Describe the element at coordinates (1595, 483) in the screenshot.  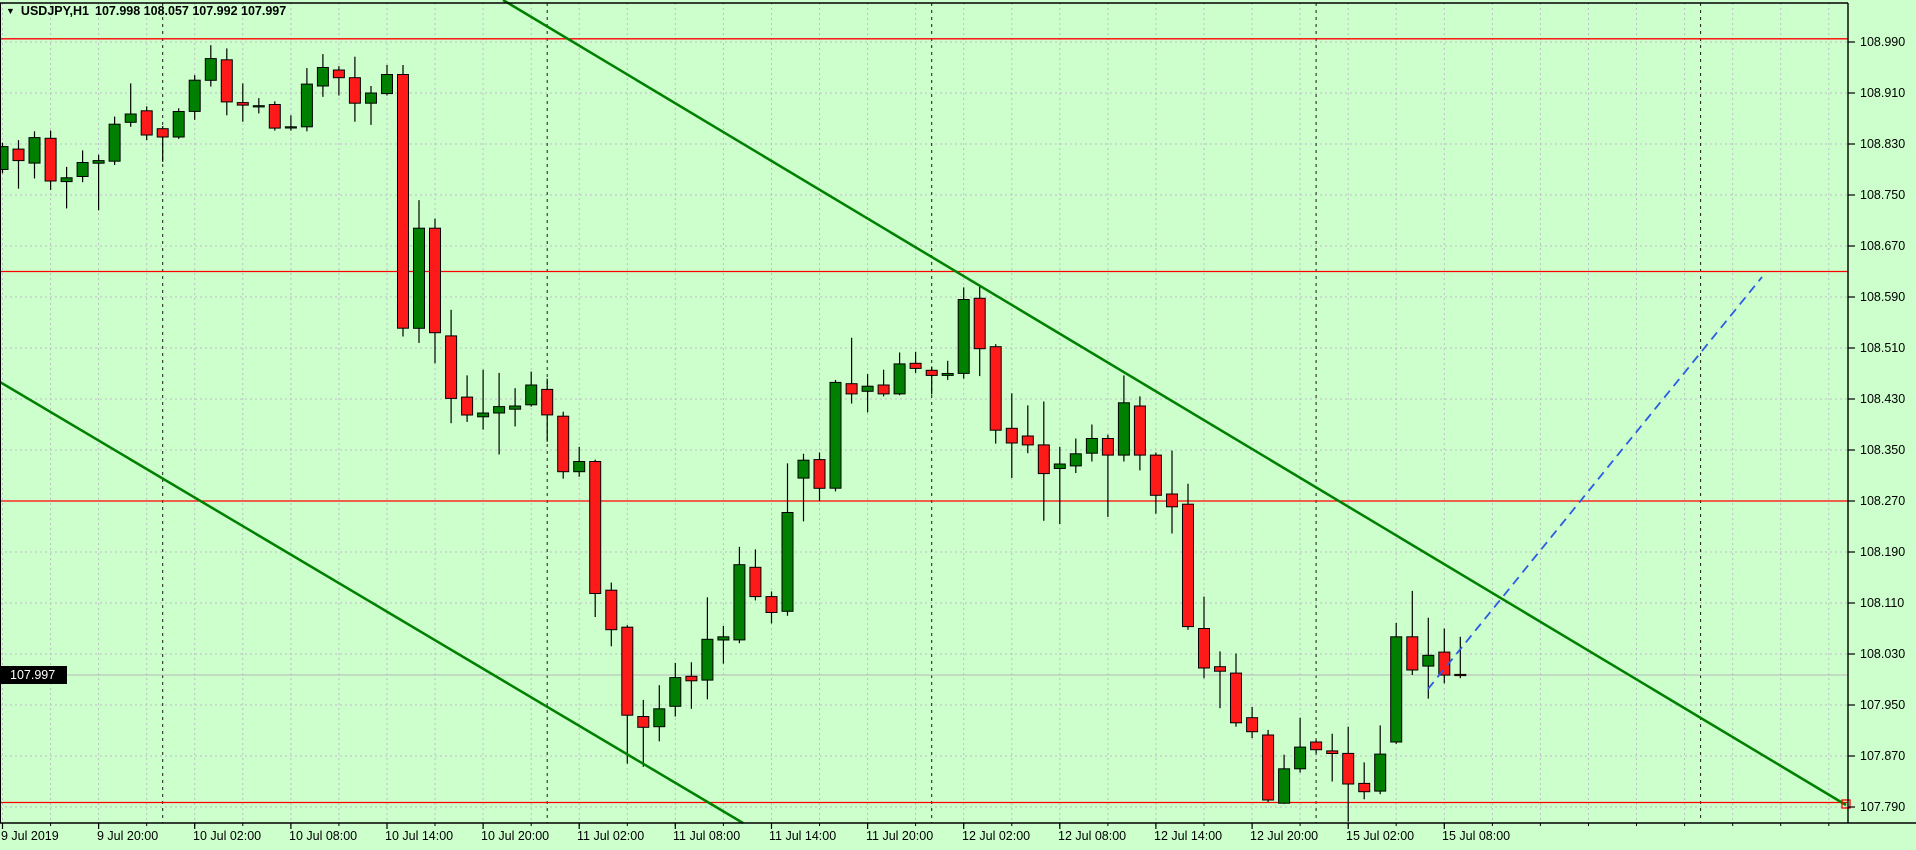
I see `bullish-projection-trendline` at that location.